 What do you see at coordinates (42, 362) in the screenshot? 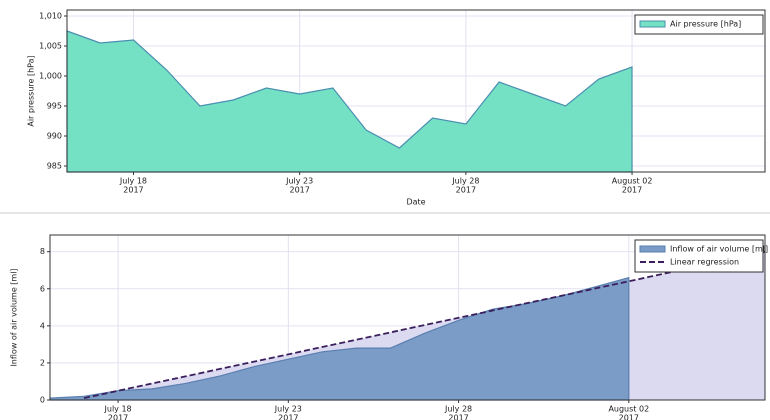
I see `y-tick-label: 2` at bounding box center [42, 362].